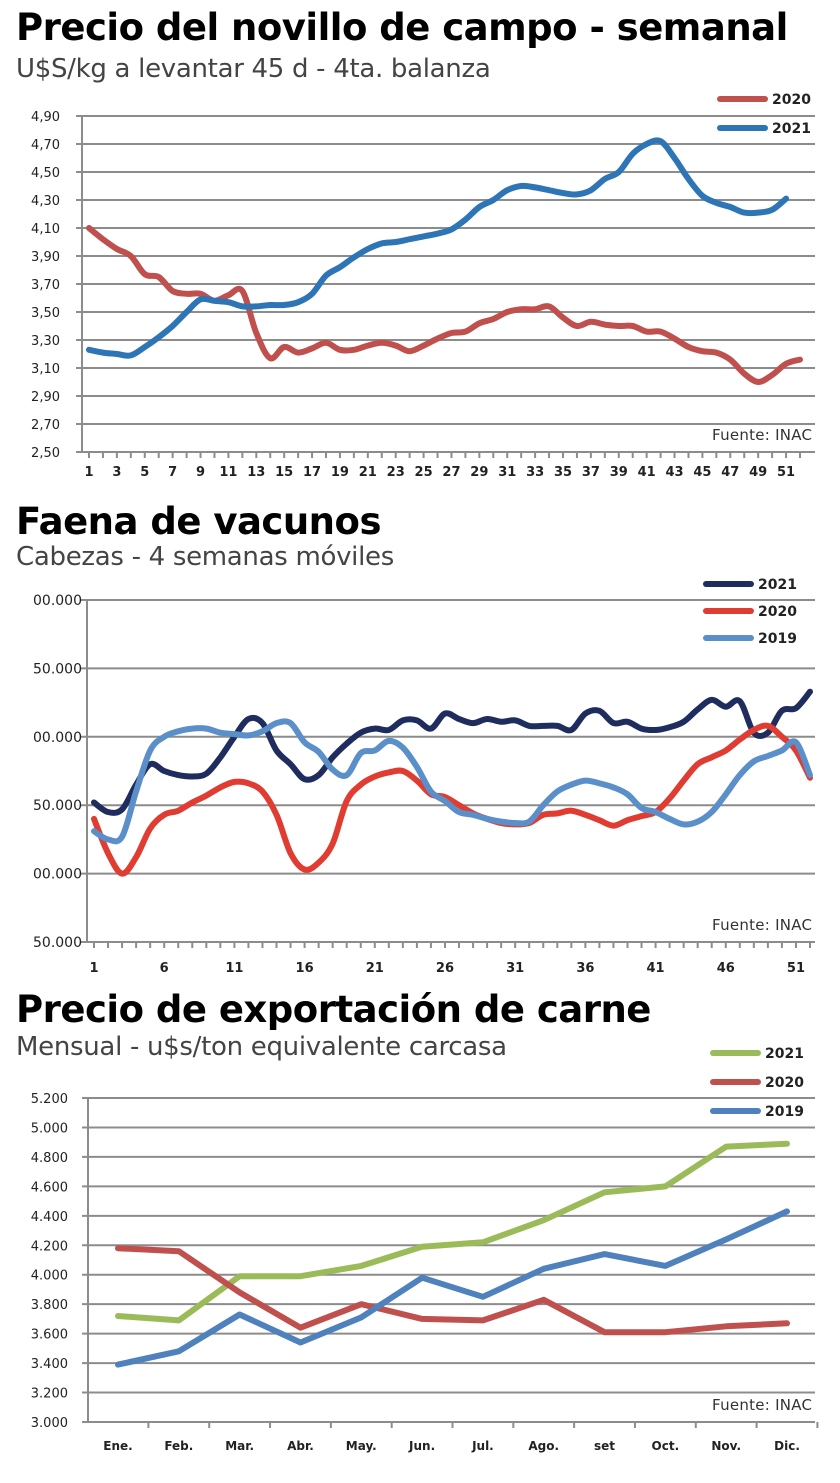 This screenshot has width=840, height=1483. What do you see at coordinates (543, 1446) in the screenshot?
I see `x-tick-label: Ago.` at bounding box center [543, 1446].